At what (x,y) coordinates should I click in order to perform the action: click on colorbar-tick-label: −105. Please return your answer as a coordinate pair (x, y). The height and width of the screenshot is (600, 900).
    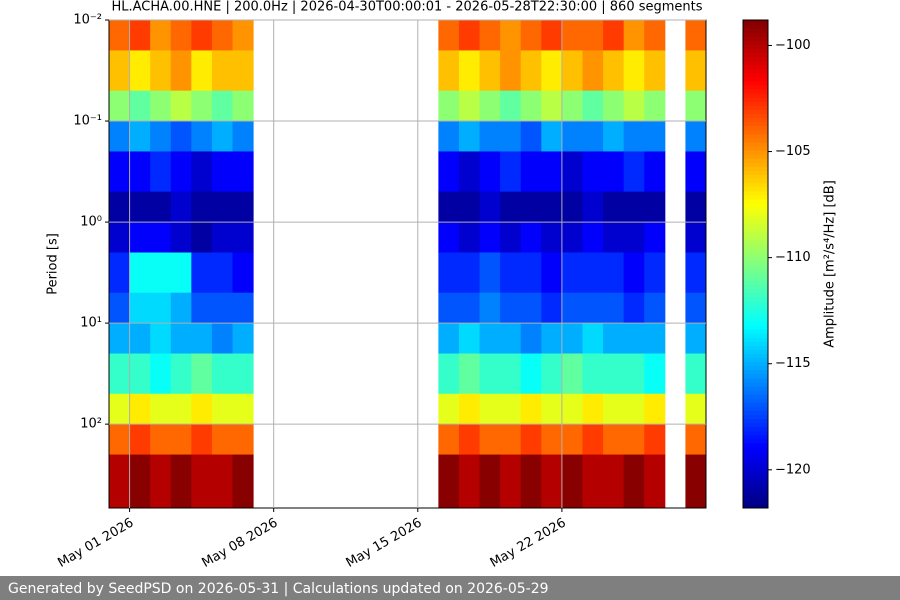
    Looking at the image, I should click on (793, 151).